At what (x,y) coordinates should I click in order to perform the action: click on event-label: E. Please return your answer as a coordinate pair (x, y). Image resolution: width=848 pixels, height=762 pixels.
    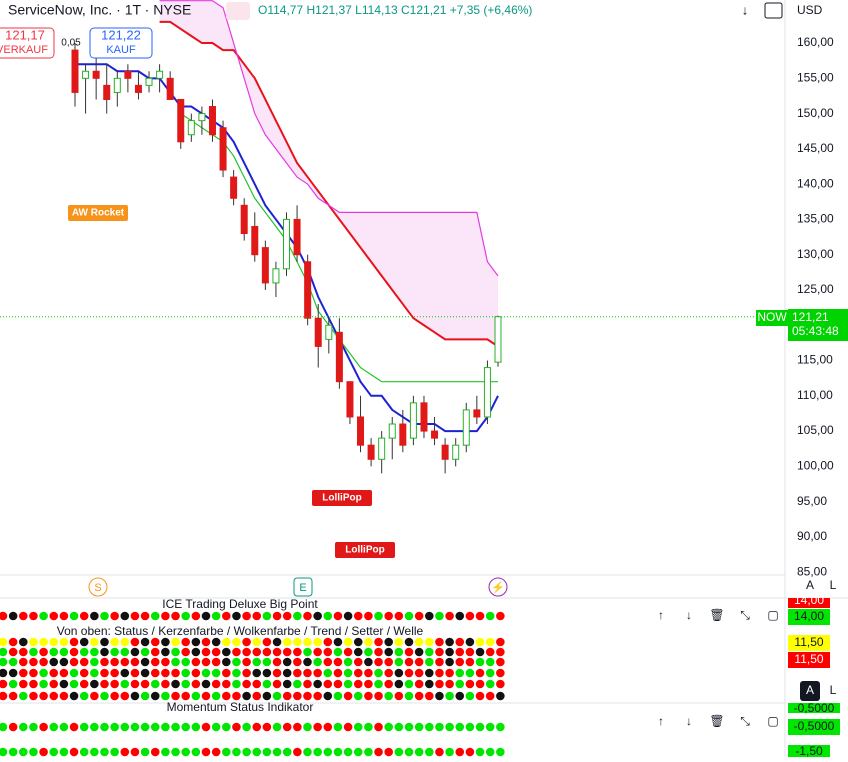
    Looking at the image, I should click on (302, 588).